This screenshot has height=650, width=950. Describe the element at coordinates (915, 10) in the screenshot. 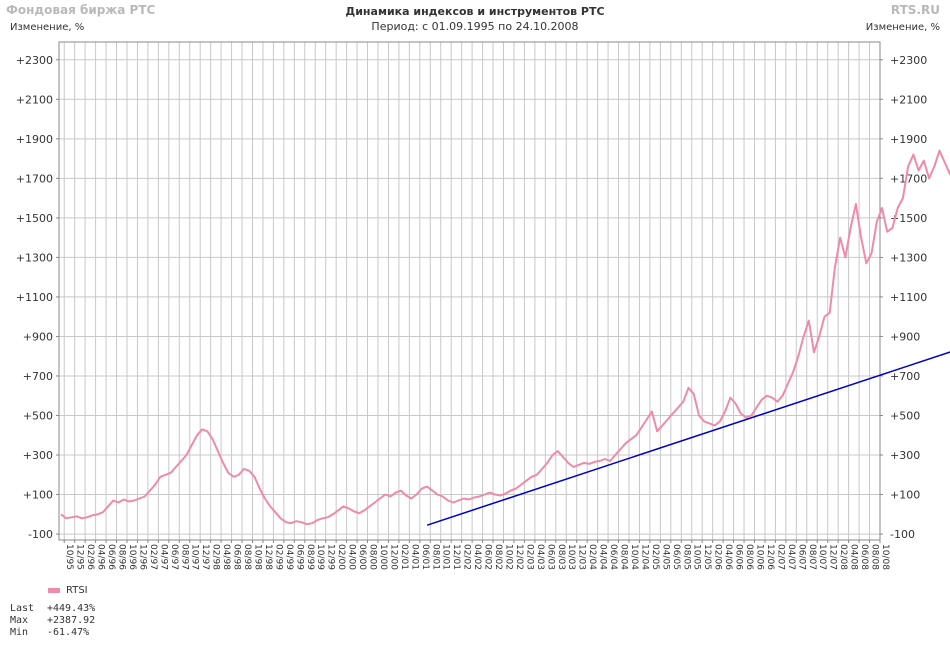

I see `site-name-right: RTS.RU` at that location.